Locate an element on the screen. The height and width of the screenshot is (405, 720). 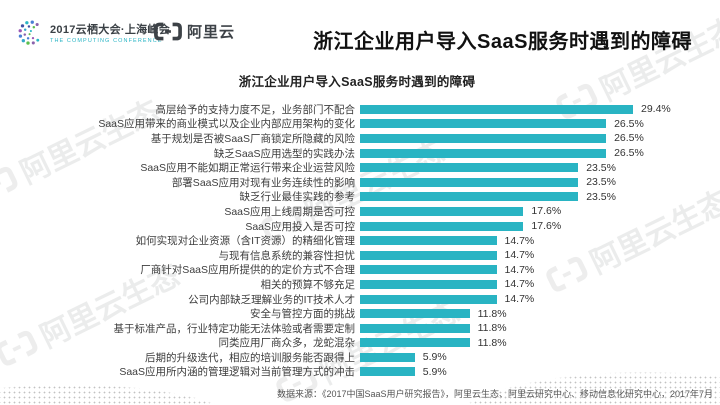
chart-row: 后期的升级迭代，相应的培训服务能否跟得上 5.9% is located at coordinates (355, 357).